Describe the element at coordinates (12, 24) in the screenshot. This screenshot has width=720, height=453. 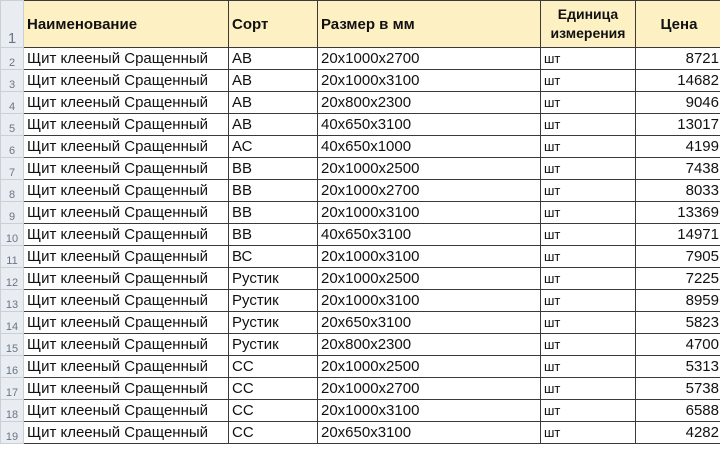
I see `row-number: 1` at that location.